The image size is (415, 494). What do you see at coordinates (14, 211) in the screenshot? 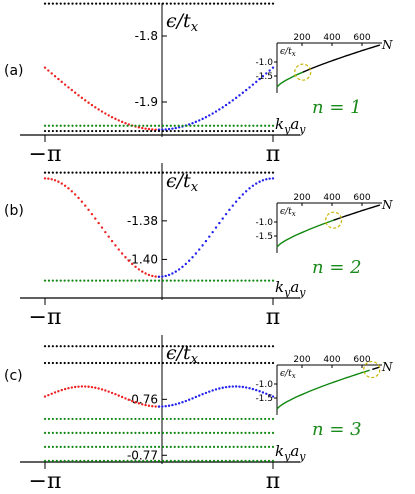
I see `panel-label: (b)` at bounding box center [14, 211].